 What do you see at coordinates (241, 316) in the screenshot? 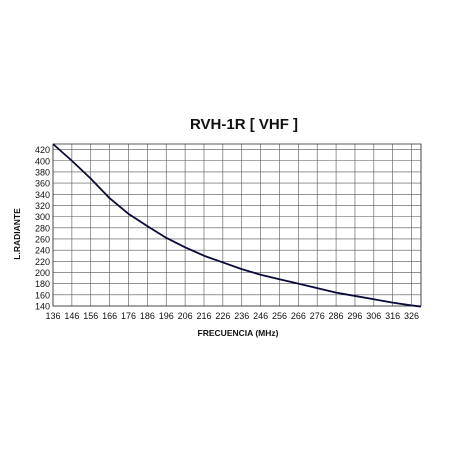
I see `x-tick-label: 236` at bounding box center [241, 316].